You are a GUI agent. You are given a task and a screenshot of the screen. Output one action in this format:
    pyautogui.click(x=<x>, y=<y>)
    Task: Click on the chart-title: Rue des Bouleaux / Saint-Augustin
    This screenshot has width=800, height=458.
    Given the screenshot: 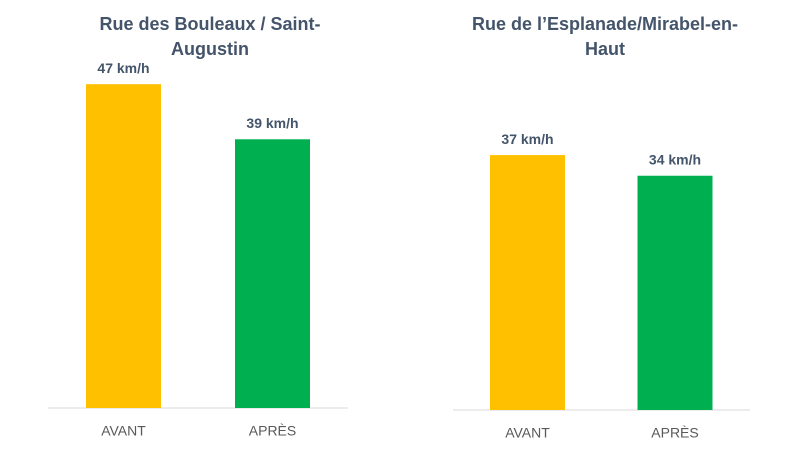 What is the action you would take?
    pyautogui.click(x=210, y=36)
    